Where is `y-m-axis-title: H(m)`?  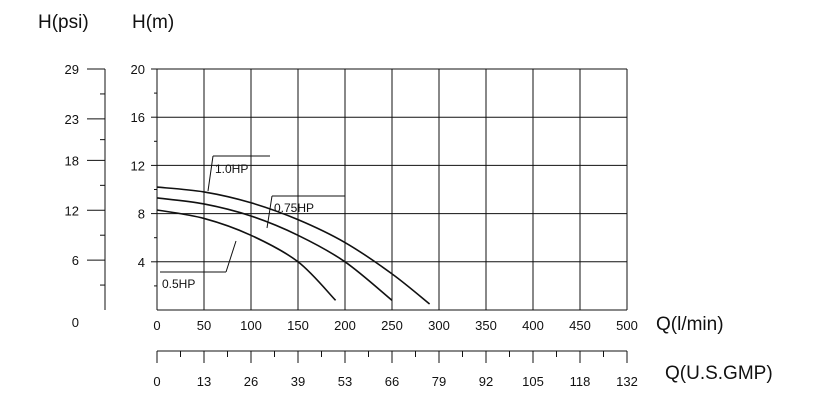 y-m-axis-title: H(m) is located at coordinates (153, 22).